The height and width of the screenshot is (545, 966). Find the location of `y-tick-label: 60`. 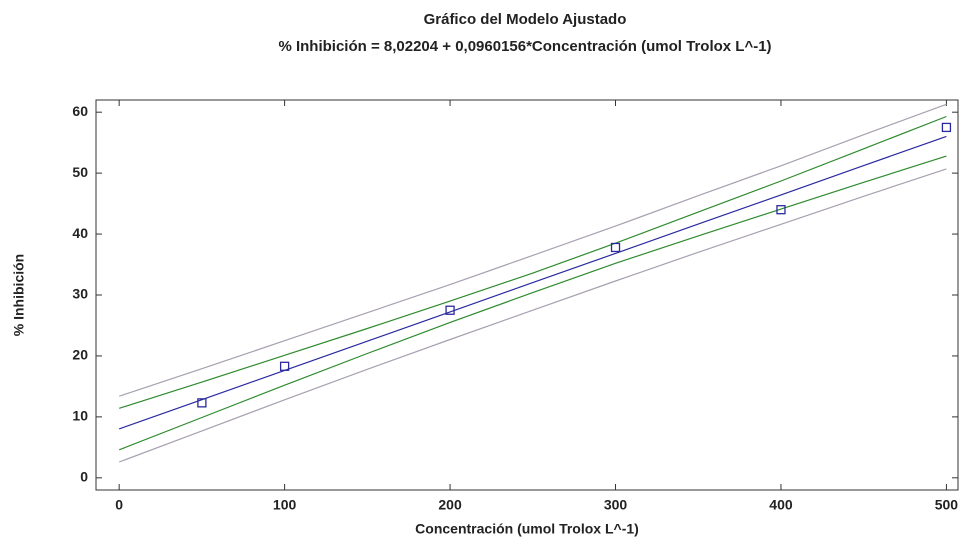

y-tick-label: 60 is located at coordinates (80, 111).